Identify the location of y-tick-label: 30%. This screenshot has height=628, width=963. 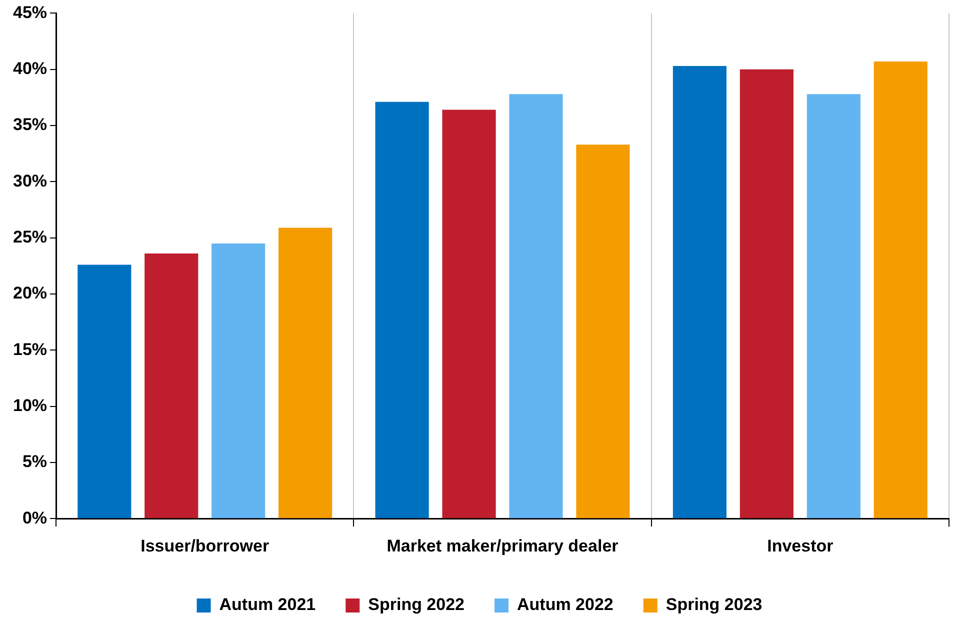
(30, 180).